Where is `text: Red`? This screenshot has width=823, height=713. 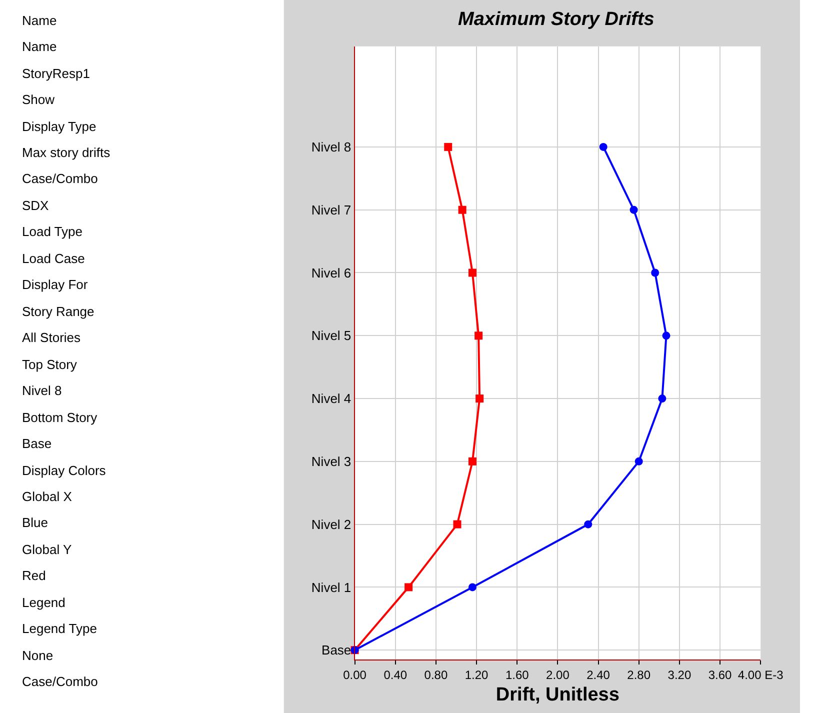 text: Red is located at coordinates (34, 575).